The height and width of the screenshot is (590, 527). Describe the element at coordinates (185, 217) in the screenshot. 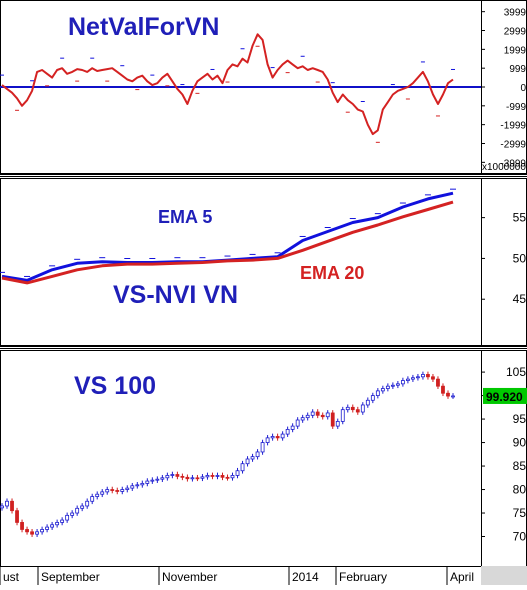

I see `chart2-ema5-label: EMA 5` at that location.